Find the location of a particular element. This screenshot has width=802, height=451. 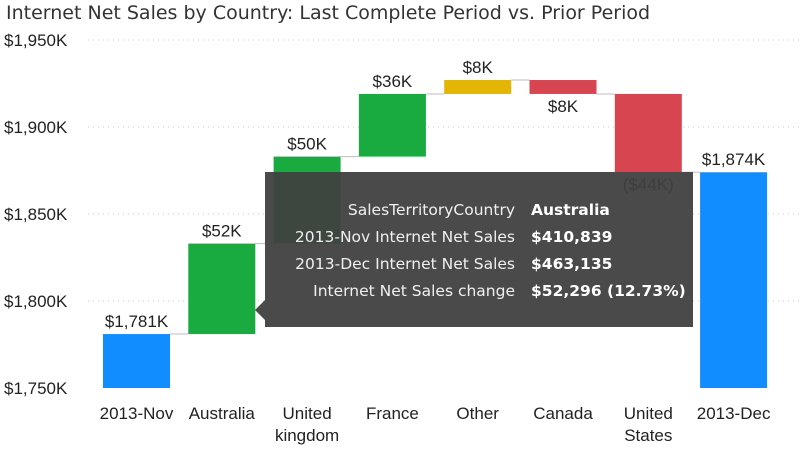

x-tick-label: Other is located at coordinates (477, 413).